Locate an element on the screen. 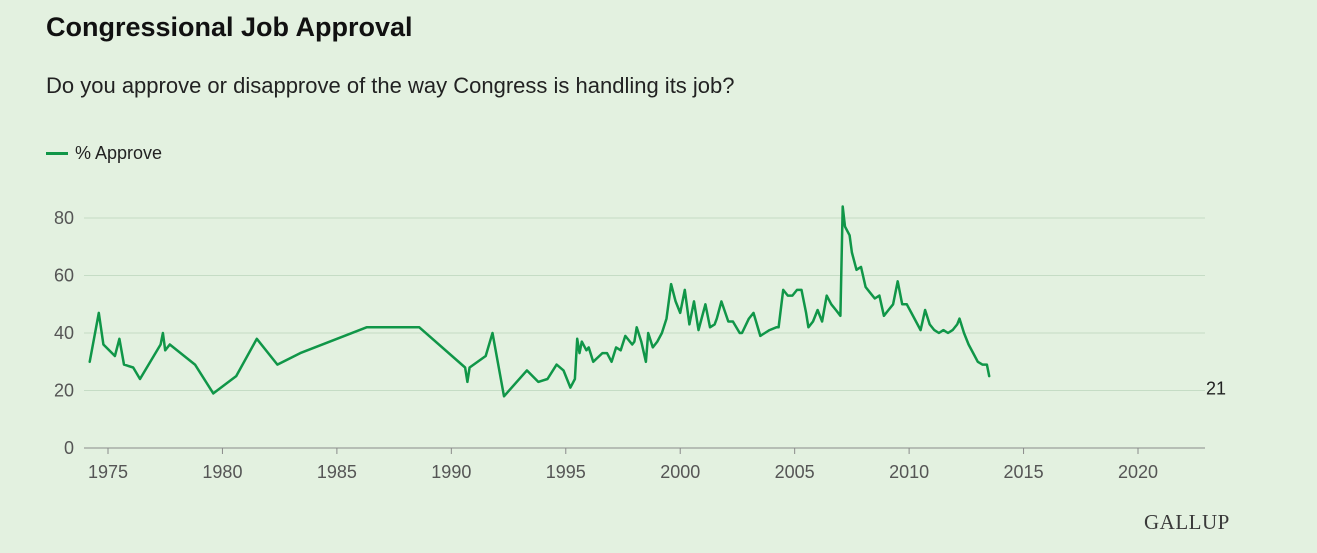  gallup-logo: GALLUP is located at coordinates (1187, 522).